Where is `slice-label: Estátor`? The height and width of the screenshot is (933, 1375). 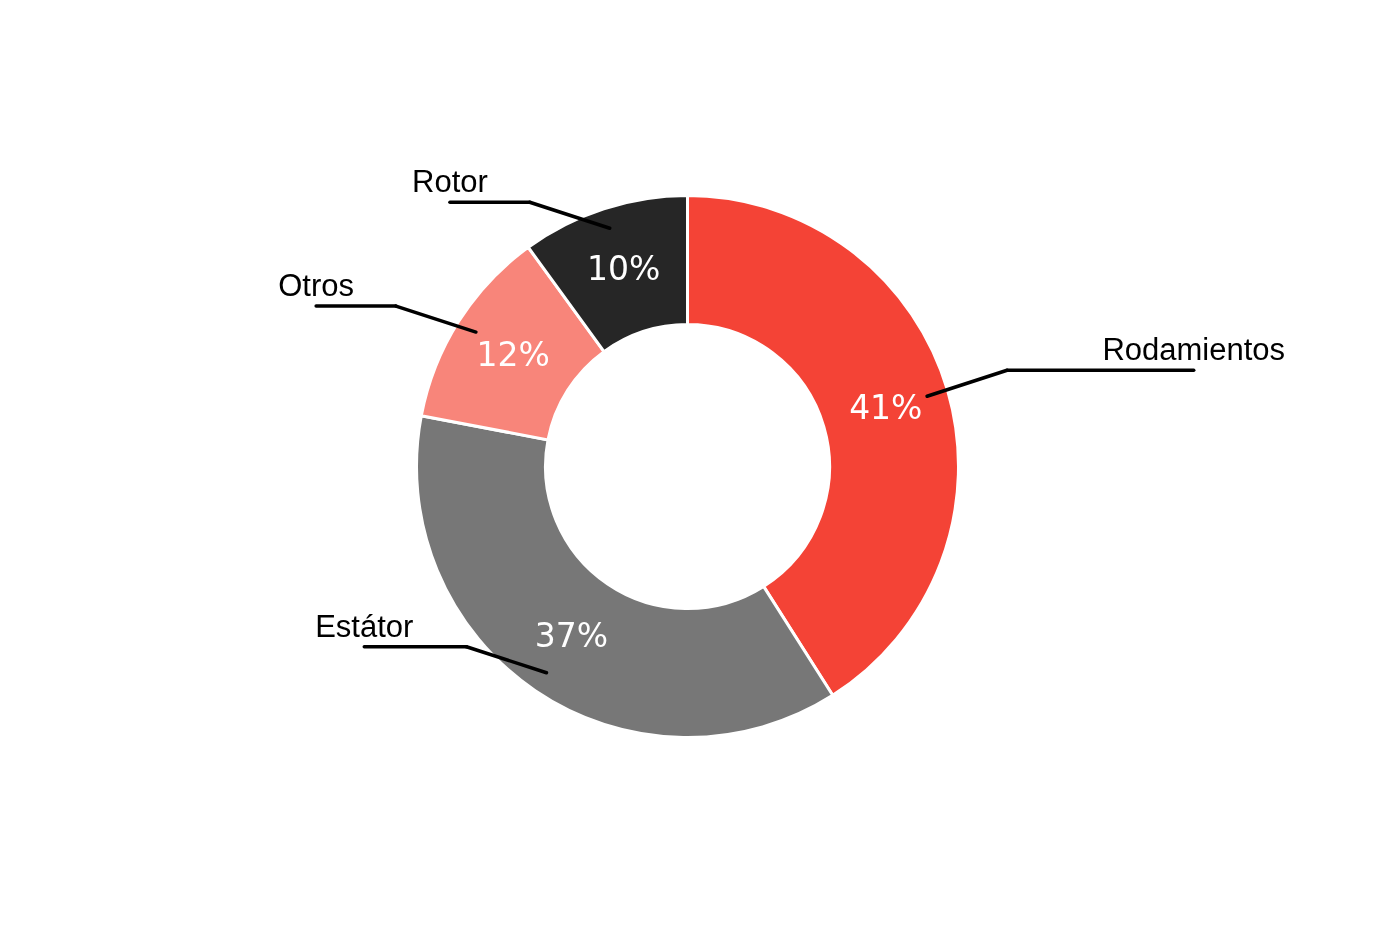 slice-label: Estátor is located at coordinates (364, 626).